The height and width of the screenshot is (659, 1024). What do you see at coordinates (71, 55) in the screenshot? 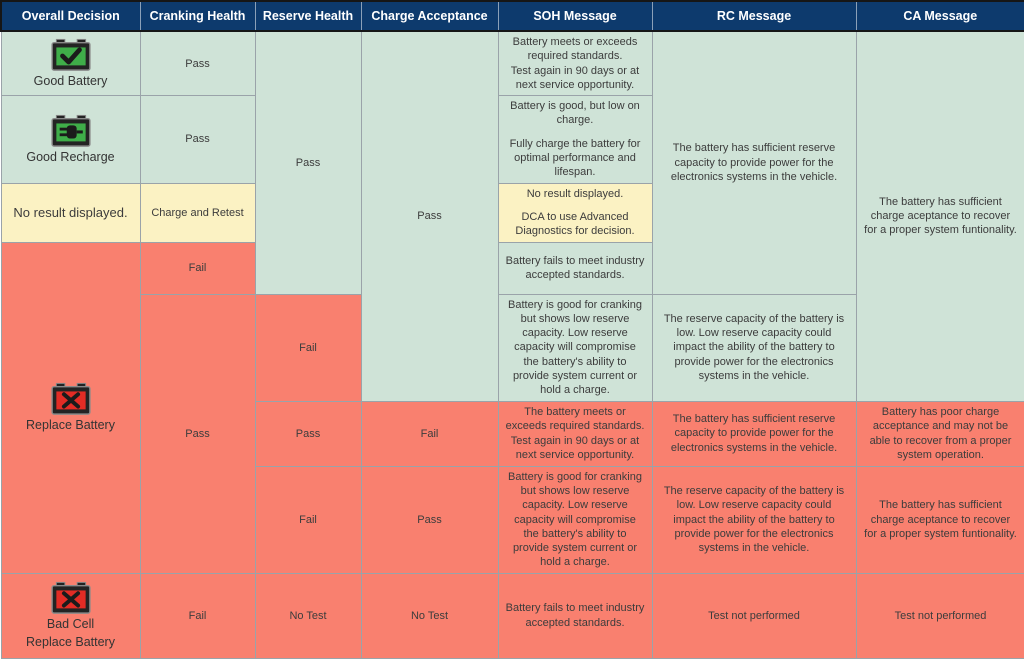
I see `battery-check-icon` at bounding box center [71, 55].